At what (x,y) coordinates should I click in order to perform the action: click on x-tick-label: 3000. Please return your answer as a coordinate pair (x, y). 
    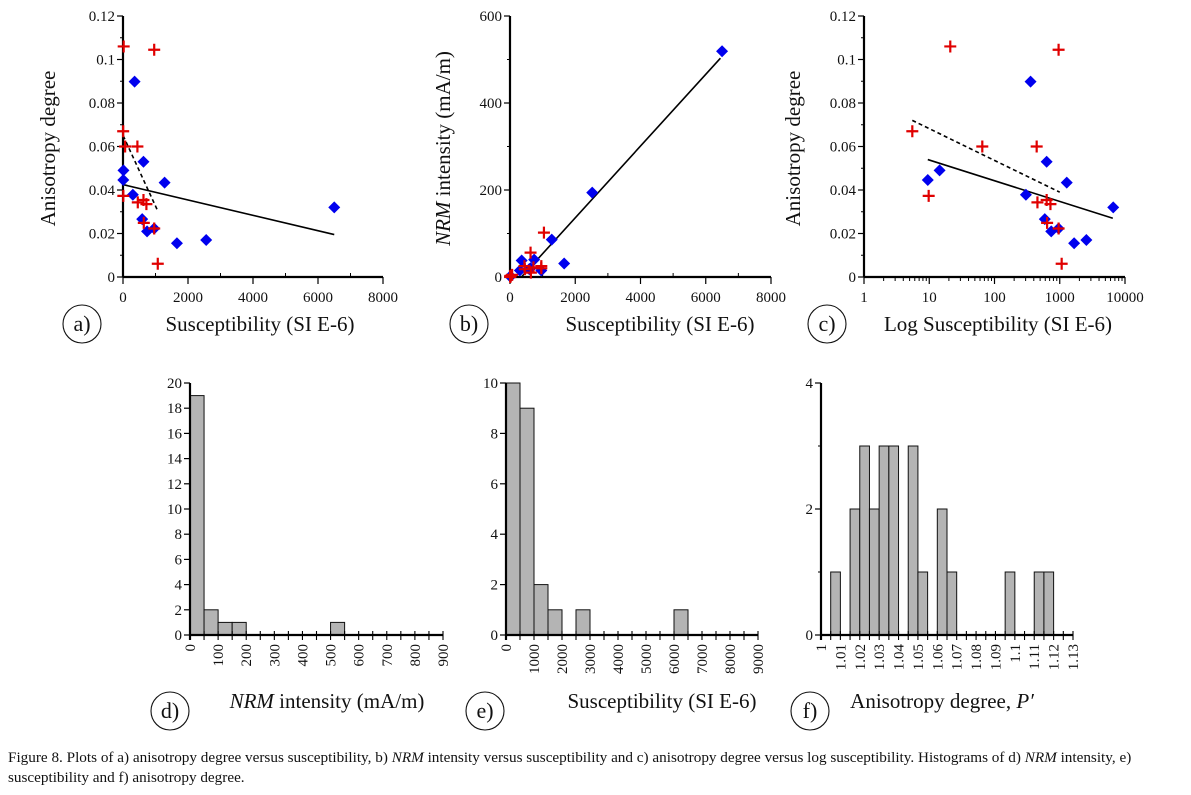
    Looking at the image, I should click on (591, 659).